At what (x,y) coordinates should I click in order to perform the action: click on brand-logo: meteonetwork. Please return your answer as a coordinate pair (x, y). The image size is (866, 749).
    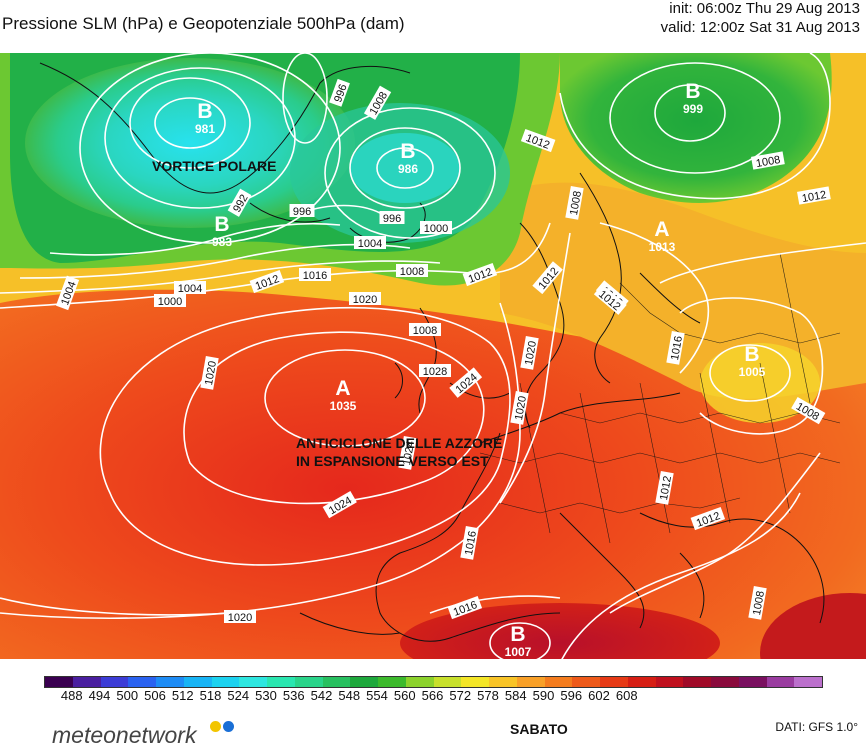
    Looking at the image, I should click on (124, 735).